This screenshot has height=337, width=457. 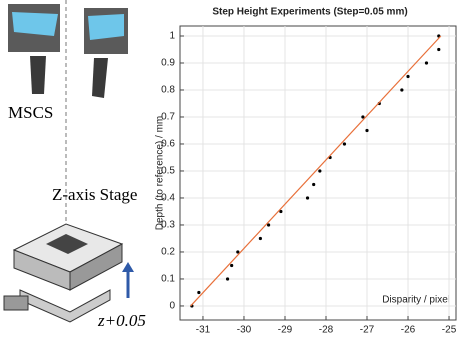 What do you see at coordinates (408, 330) in the screenshot?
I see `x-tick-label: -26` at bounding box center [408, 330].